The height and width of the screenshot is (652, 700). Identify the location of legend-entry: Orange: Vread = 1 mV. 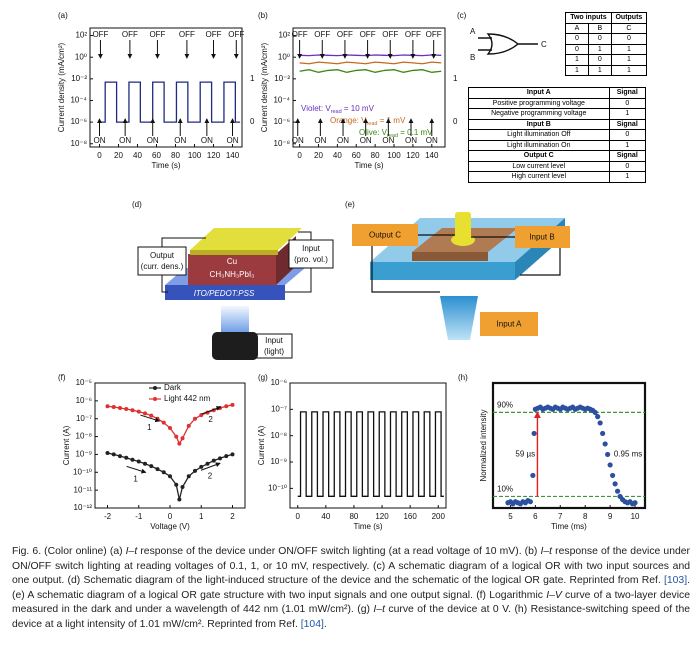
(368, 121).